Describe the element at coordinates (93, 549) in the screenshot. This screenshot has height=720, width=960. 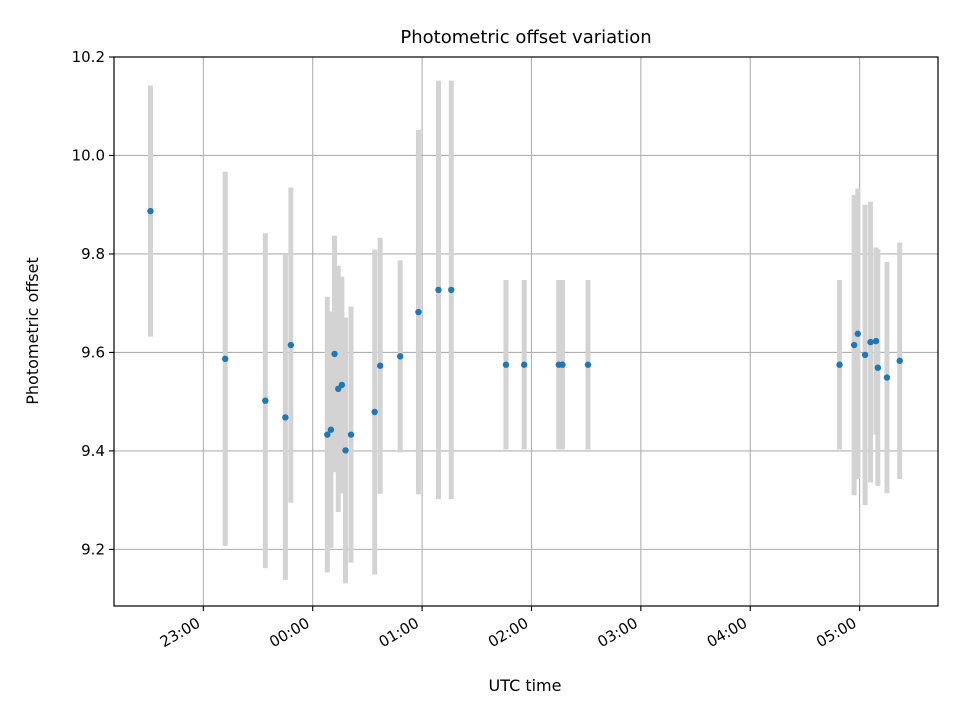
I see `y-tick-label: 9.2` at that location.